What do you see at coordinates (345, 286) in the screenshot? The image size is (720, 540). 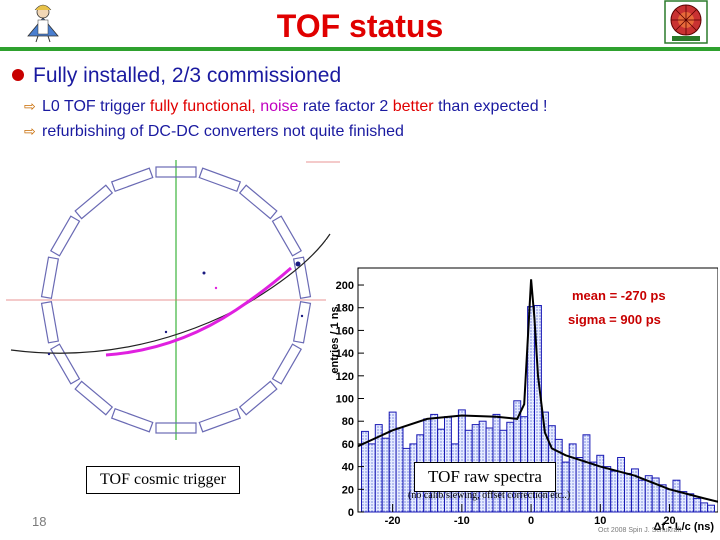 I see `y-tick-label: 200` at bounding box center [345, 286].